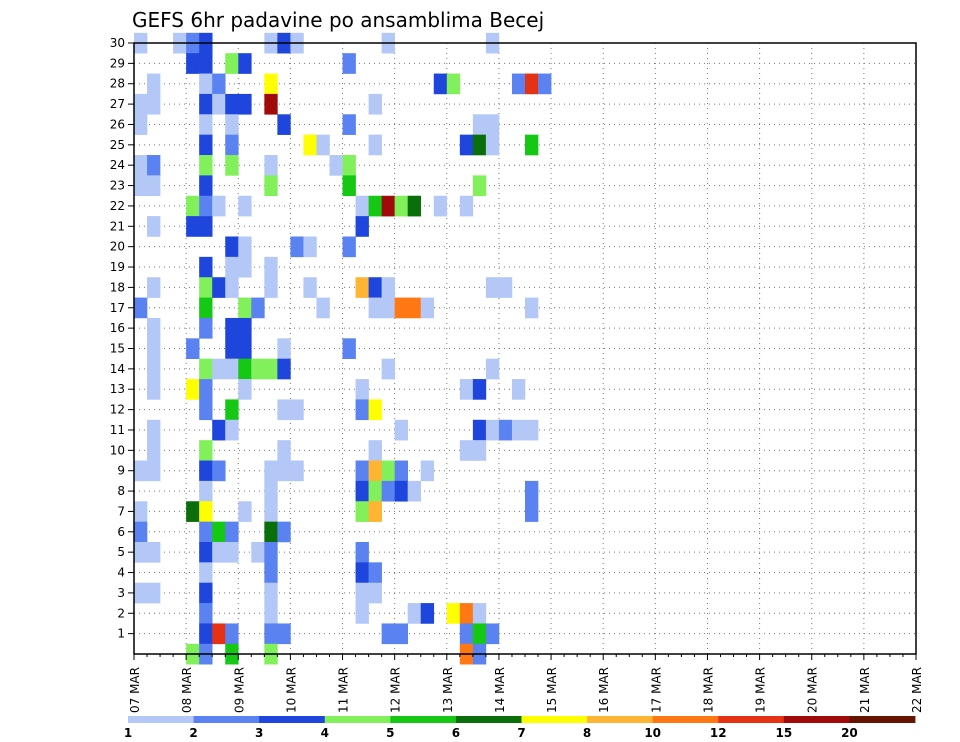 This screenshot has height=742, width=960. Describe the element at coordinates (552, 690) in the screenshot. I see `x-tick-label: 15 MAR` at that location.